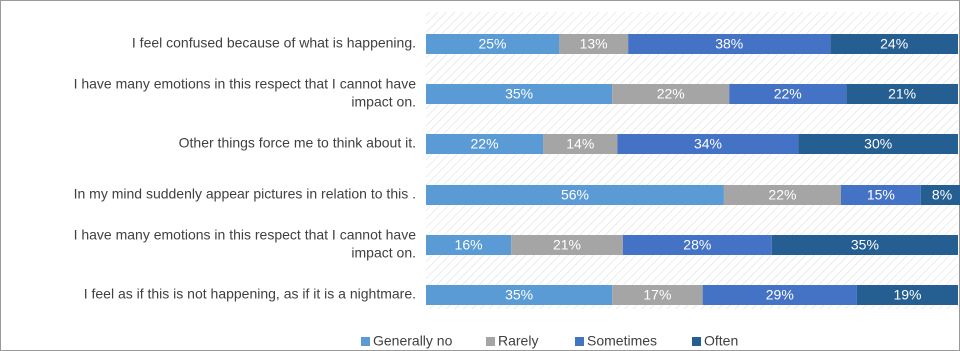  I want to click on data-label: 24%, so click(894, 44).